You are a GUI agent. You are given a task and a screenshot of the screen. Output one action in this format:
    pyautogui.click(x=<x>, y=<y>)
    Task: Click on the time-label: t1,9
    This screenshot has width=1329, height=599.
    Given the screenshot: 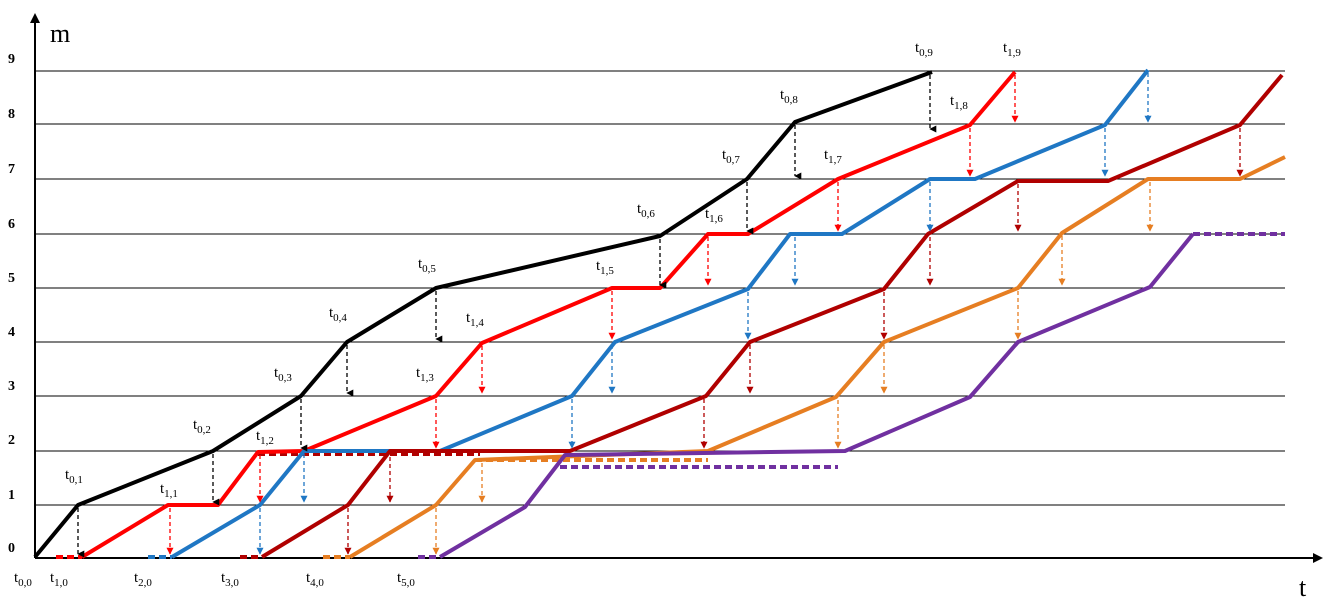 What is the action you would take?
    pyautogui.click(x=1012, y=49)
    